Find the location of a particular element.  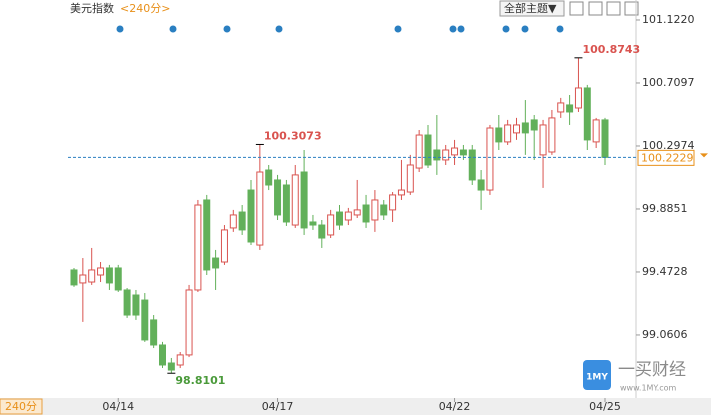

y-tick-label: 101.1220 is located at coordinates (668, 19).